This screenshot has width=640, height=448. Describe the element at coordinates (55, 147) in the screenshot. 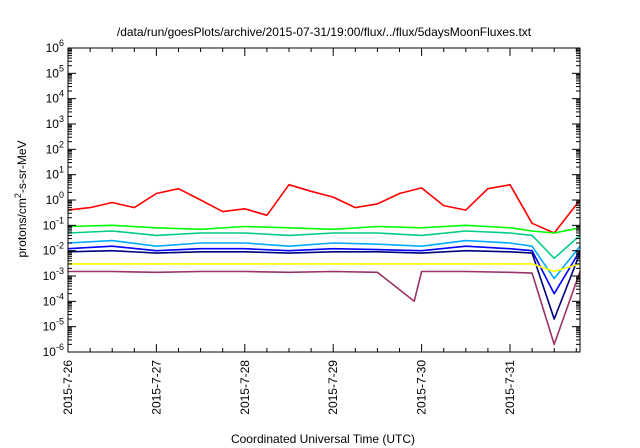

I see `y-tick-label: 10²` at that location.